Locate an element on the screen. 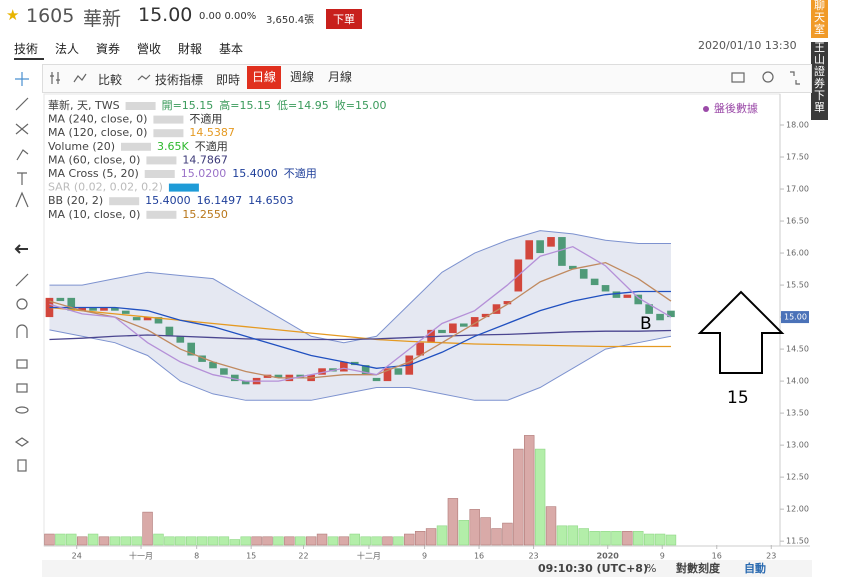 The image size is (845, 577). tab: 財報 is located at coordinates (190, 49).